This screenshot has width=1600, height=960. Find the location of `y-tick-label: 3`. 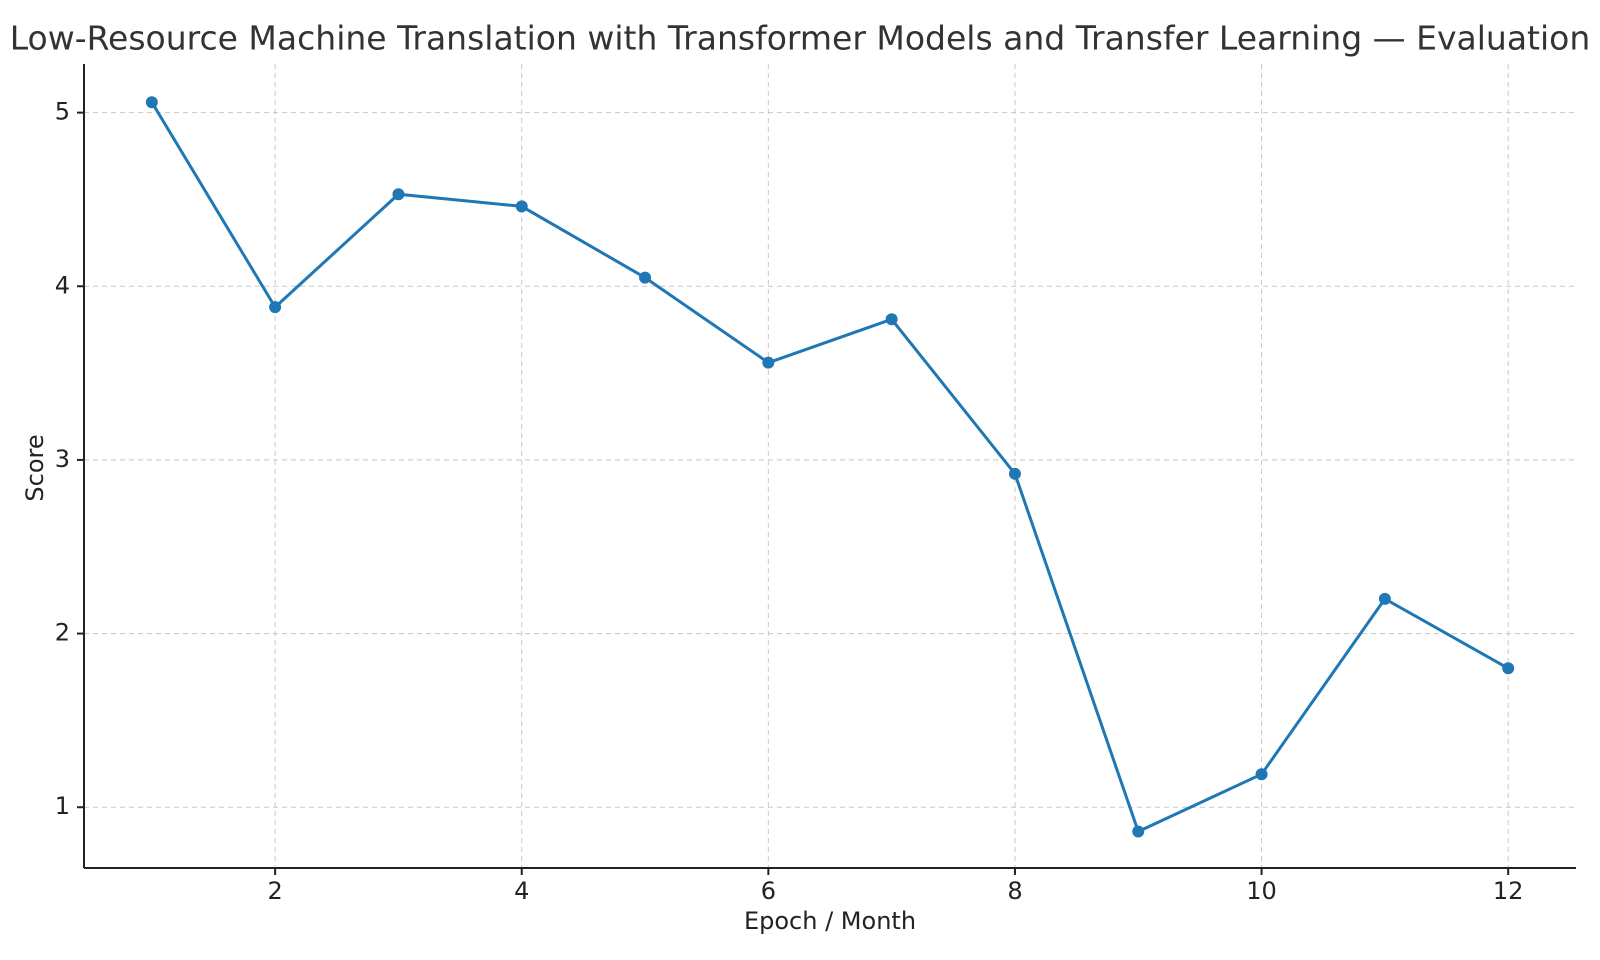

y-tick-label: 3 is located at coordinates (62, 459).